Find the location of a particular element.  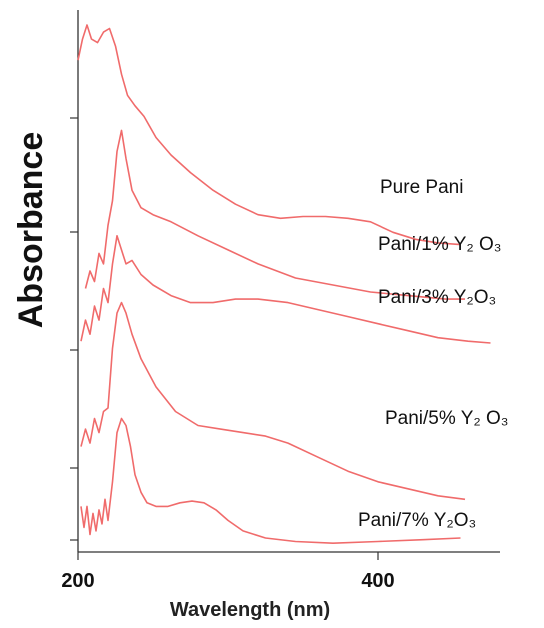

series-label-3pct: Pani/3% Y₂O₃ is located at coordinates (437, 297).